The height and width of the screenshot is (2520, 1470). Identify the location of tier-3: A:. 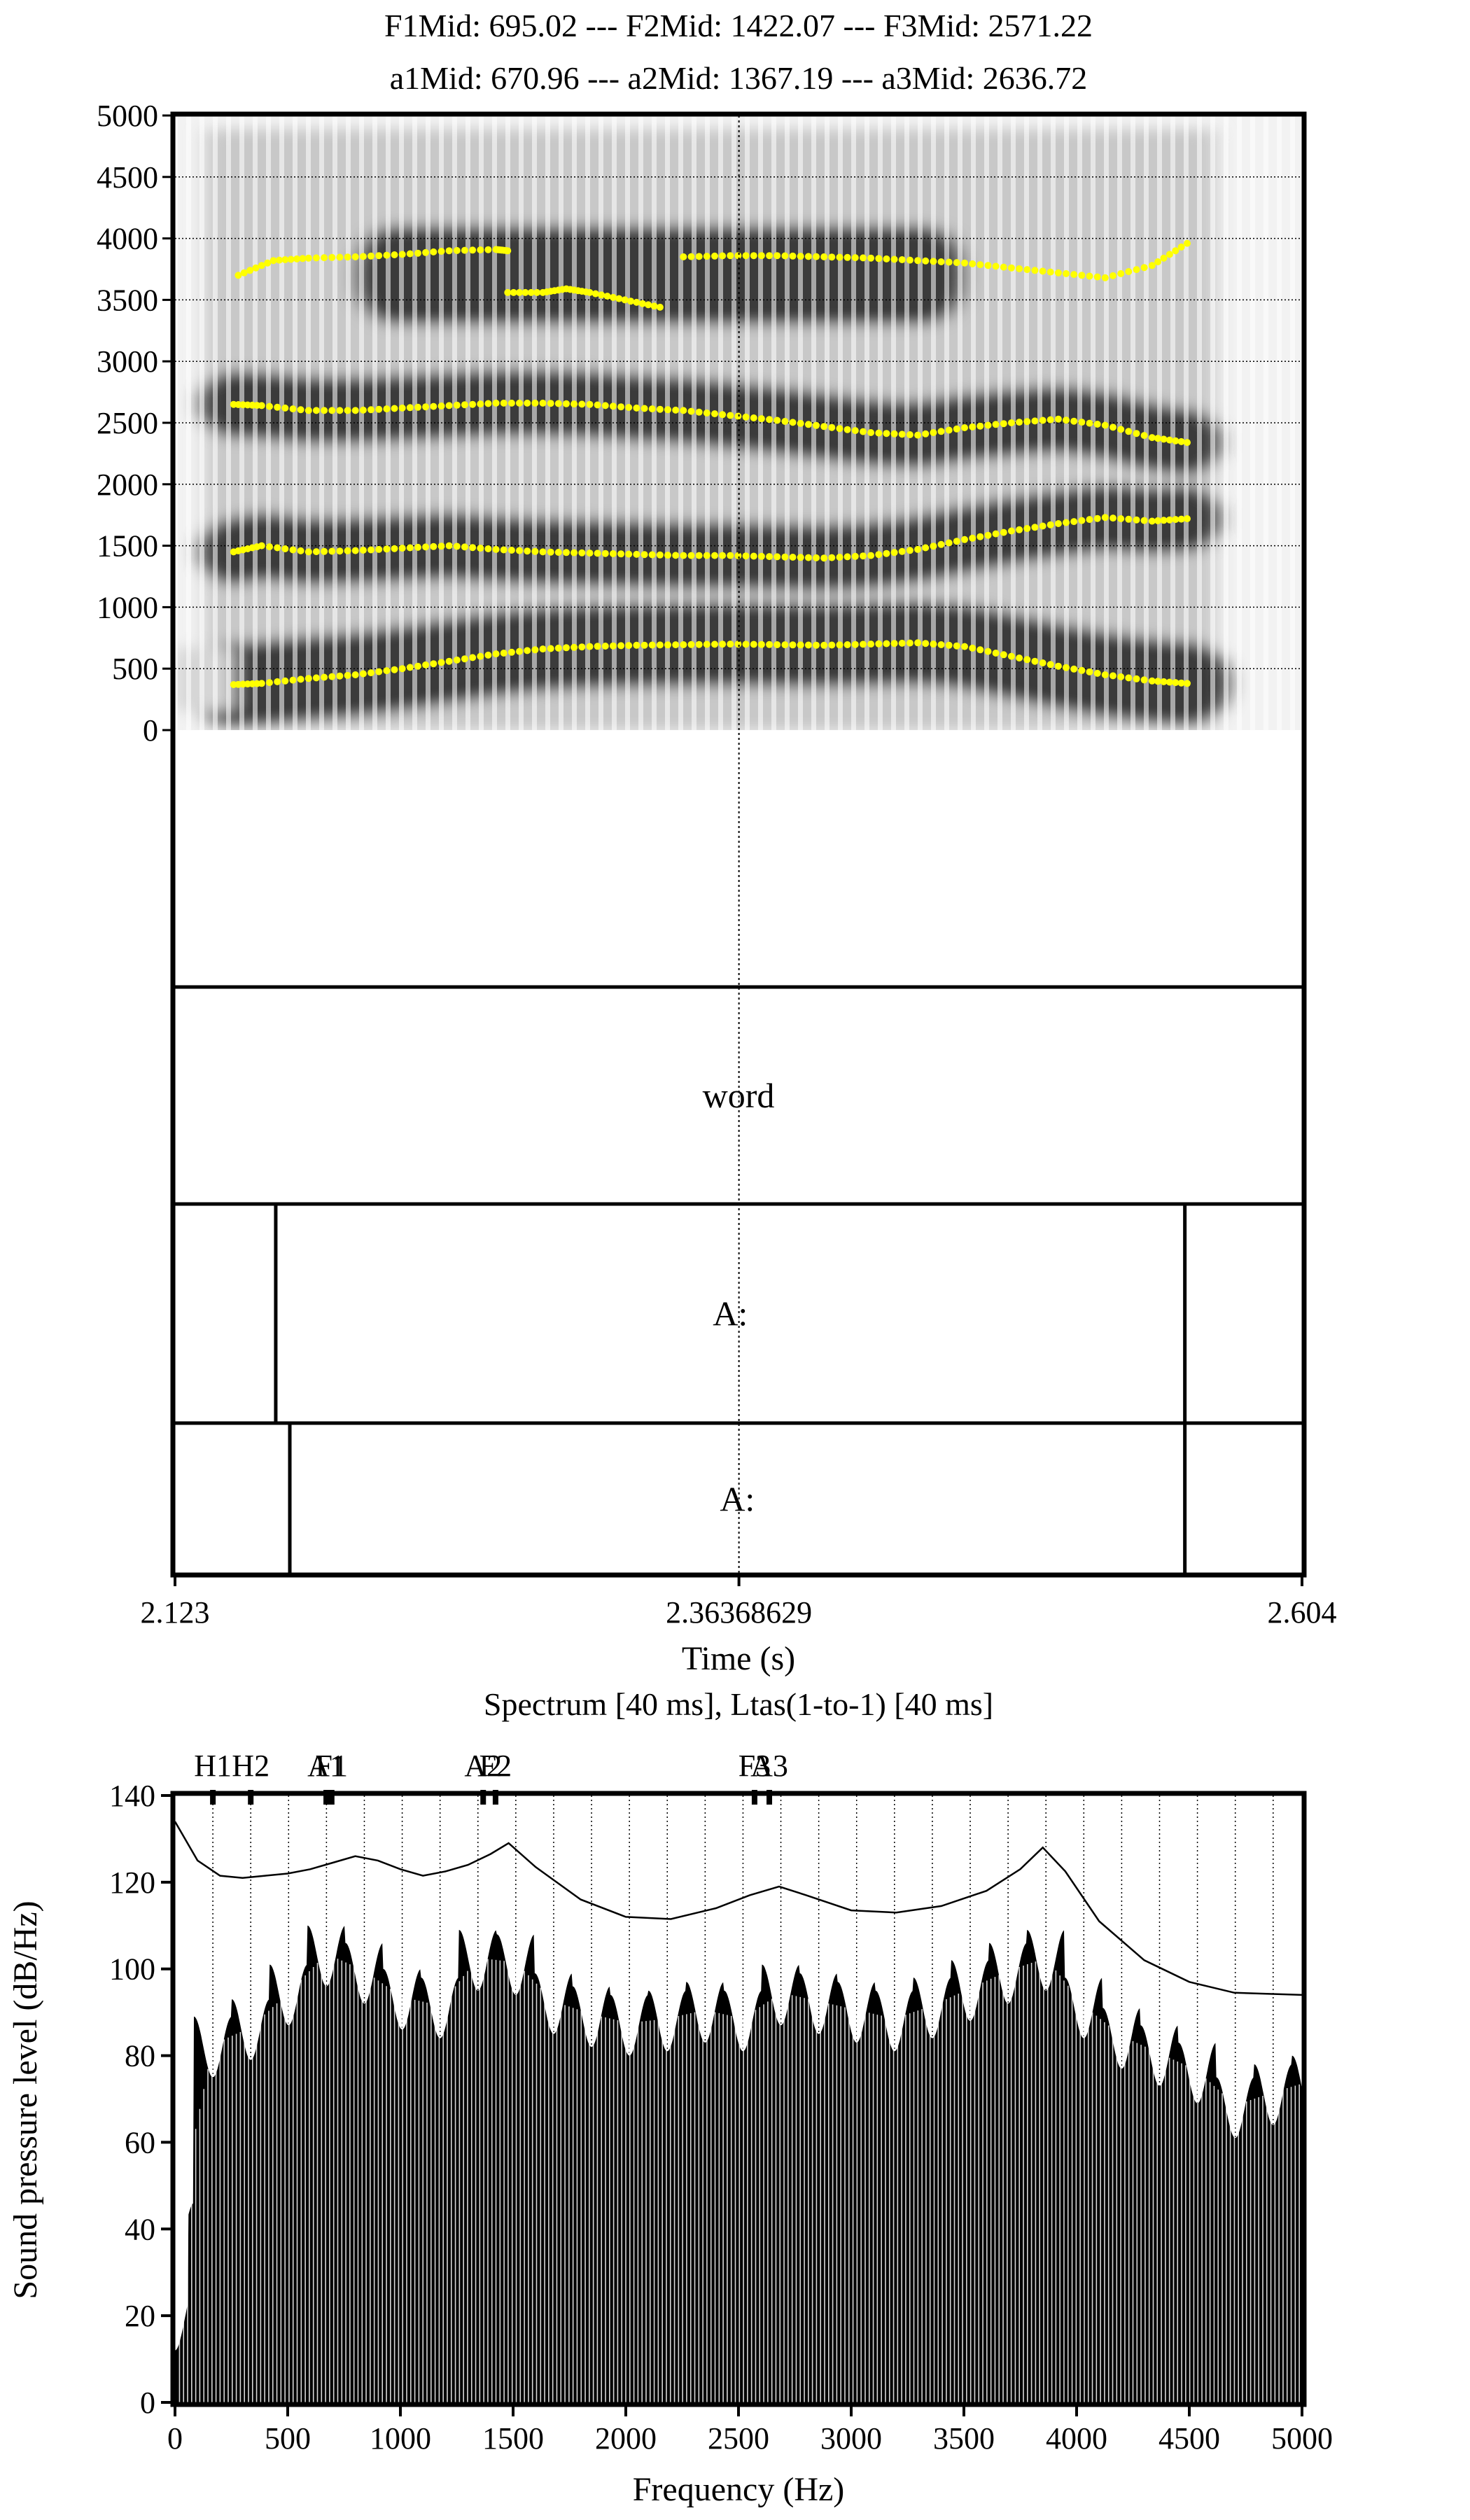
(737, 1499).